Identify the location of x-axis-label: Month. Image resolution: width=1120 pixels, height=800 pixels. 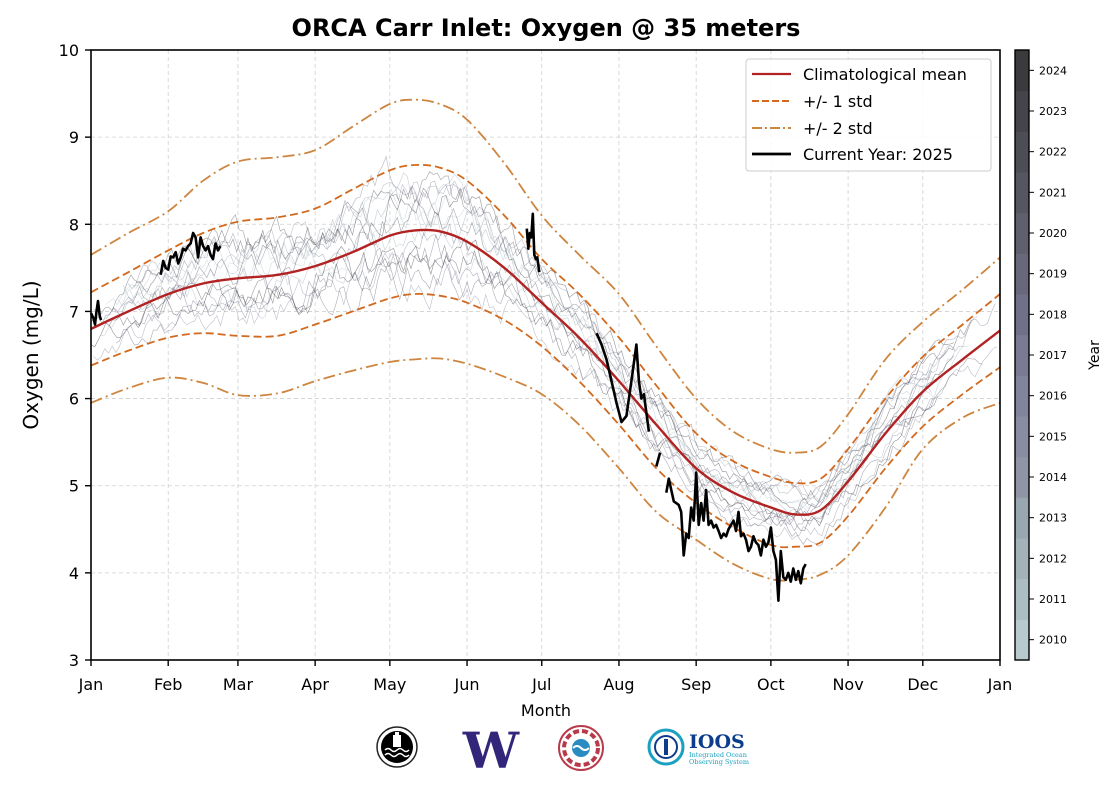
(546, 710).